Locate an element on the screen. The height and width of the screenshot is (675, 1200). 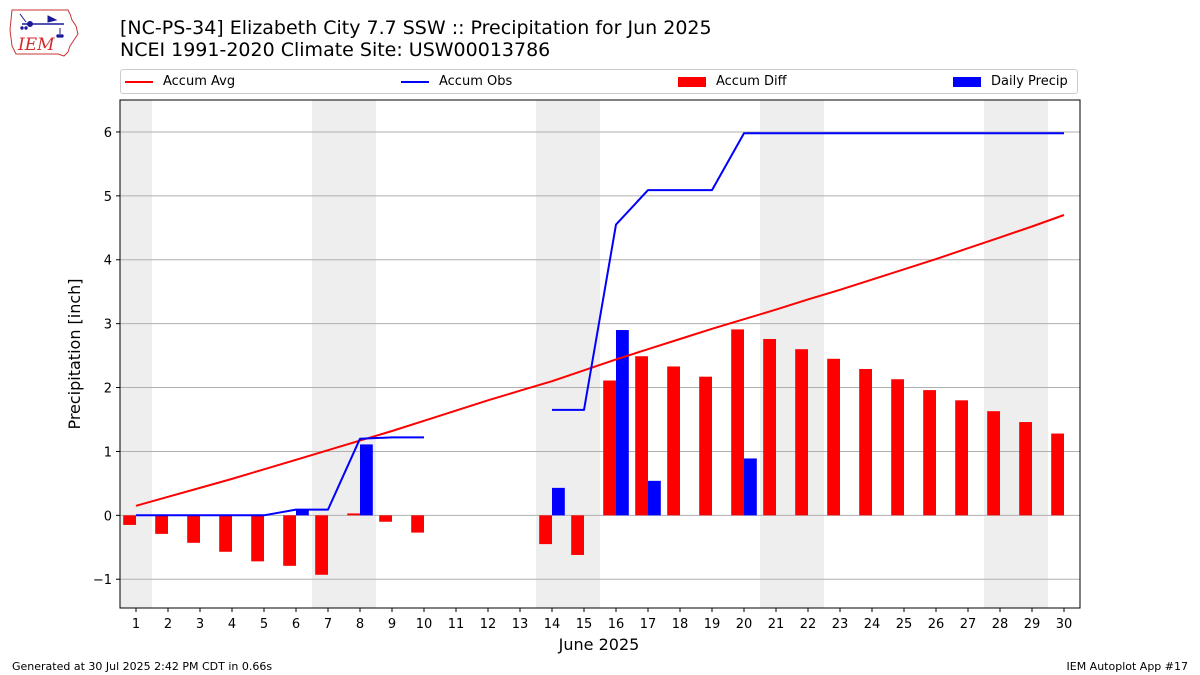
iowa-outline-icon is located at coordinates (44, 33).